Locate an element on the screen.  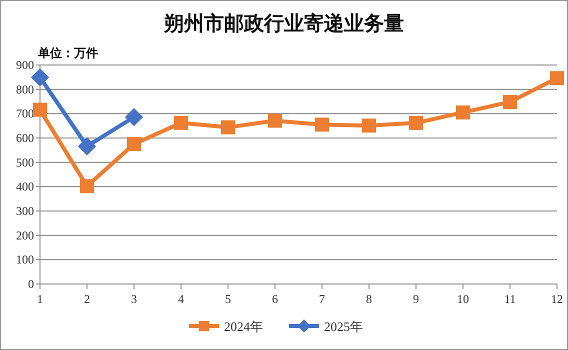
y-tick-label: 800 is located at coordinates (25, 89).